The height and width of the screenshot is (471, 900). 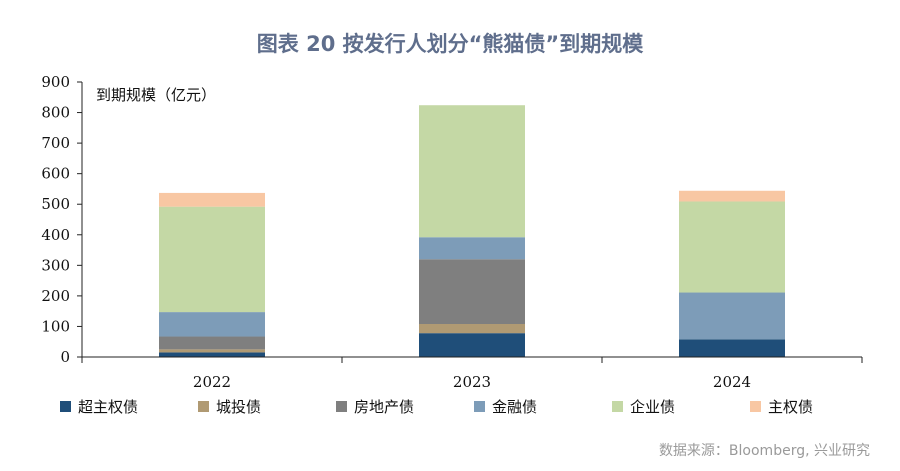 What do you see at coordinates (55, 143) in the screenshot?
I see `y-tick-label: 700` at bounding box center [55, 143].